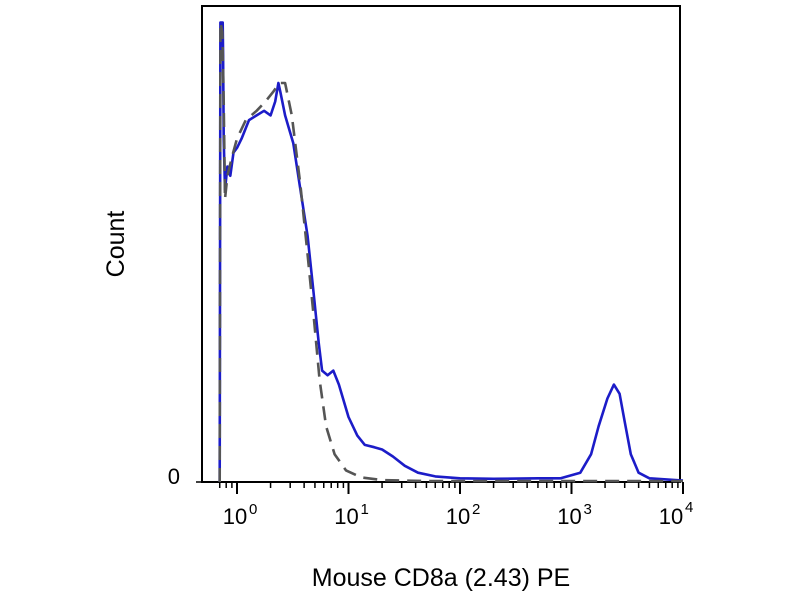  Describe the element at coordinates (689, 507) in the screenshot. I see `x-tick-exponent: 4` at that location.